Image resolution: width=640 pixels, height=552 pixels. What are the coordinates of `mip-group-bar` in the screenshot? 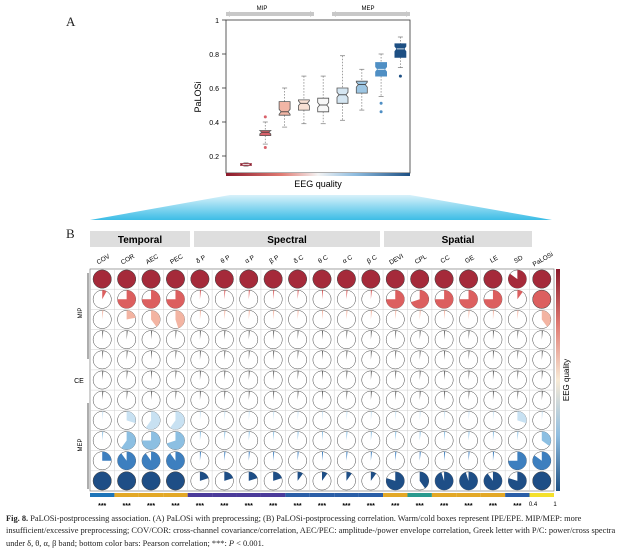 It's located at (270, 14).